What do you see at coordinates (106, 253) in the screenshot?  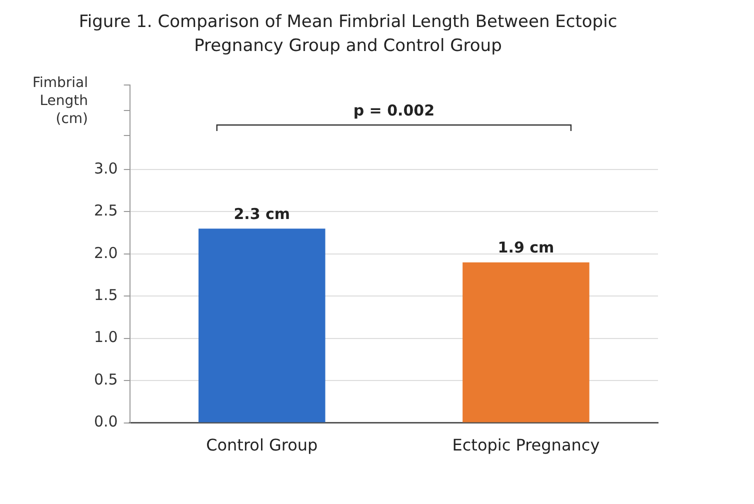 I see `y-tick-label: 2.0` at bounding box center [106, 253].